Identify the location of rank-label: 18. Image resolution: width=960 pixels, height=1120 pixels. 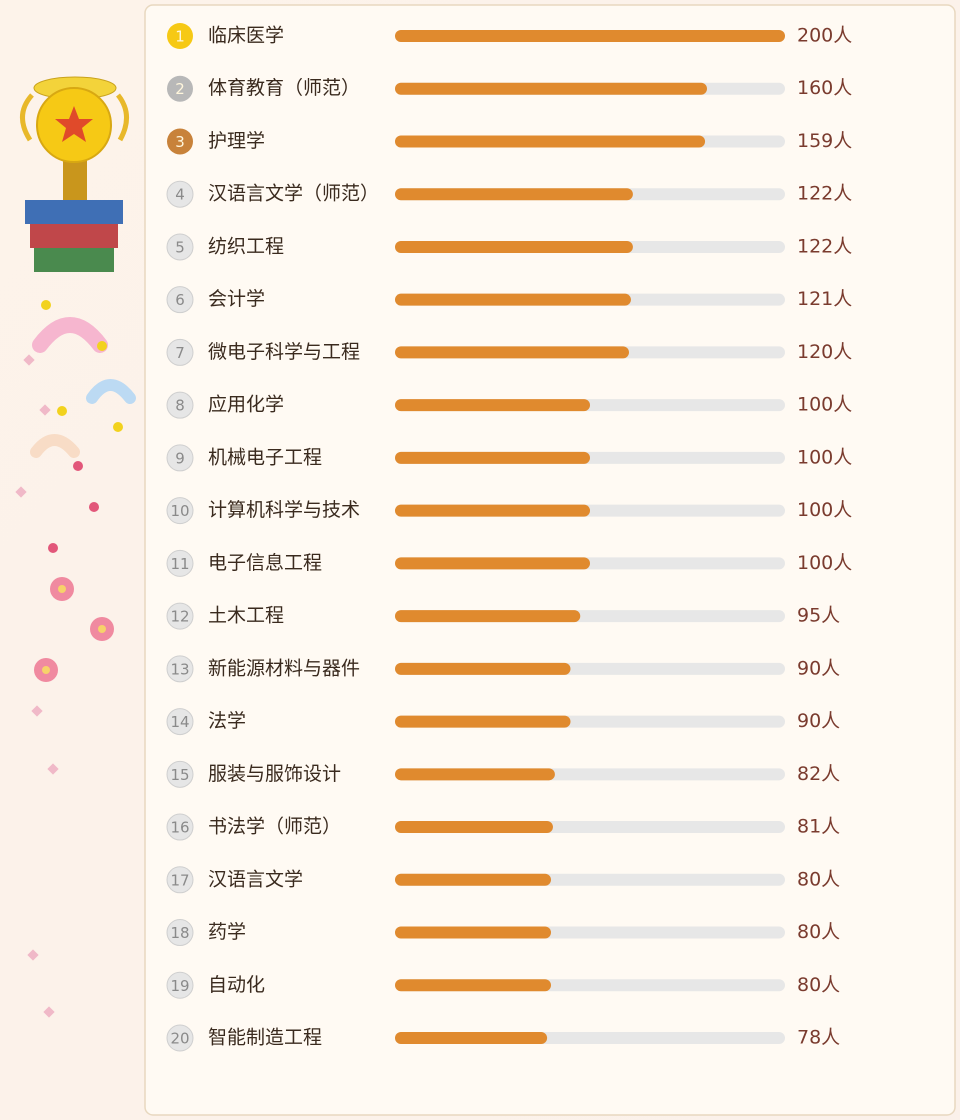
(179, 933).